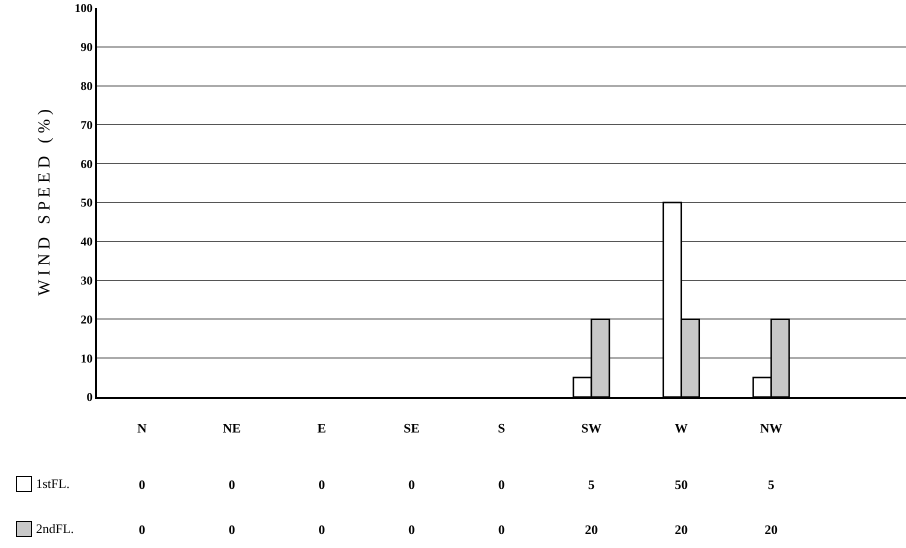 The image size is (906, 548). What do you see at coordinates (86, 358) in the screenshot?
I see `y-tick-label: 10` at bounding box center [86, 358].